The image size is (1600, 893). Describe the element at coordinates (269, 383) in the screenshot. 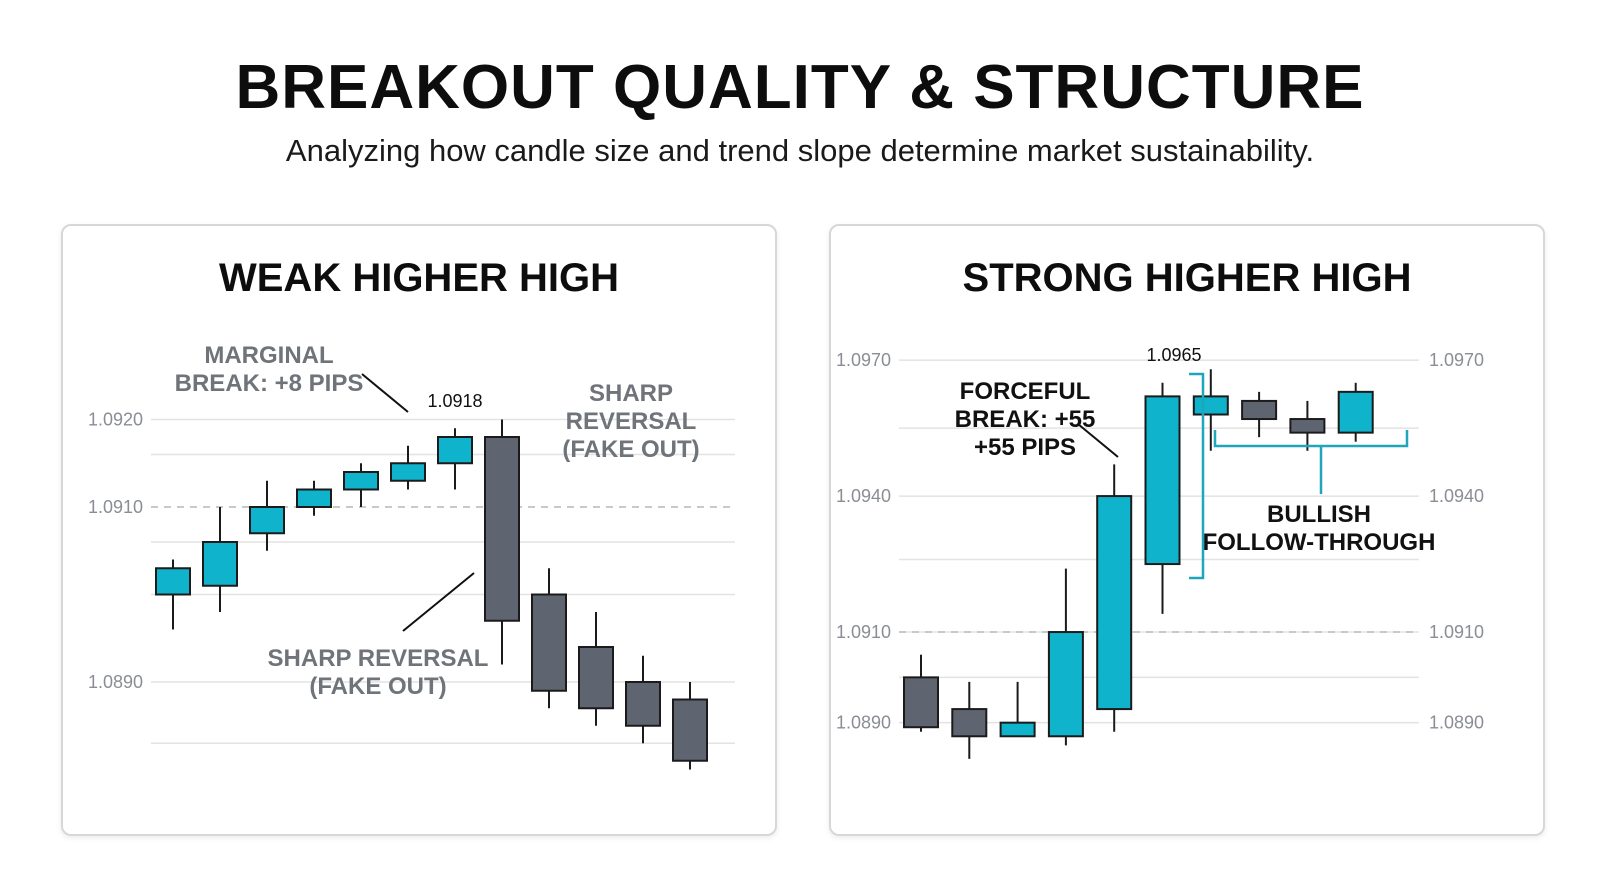

I see `marginal-break-annotation-line-2: BREAK: +8 PIPS` at that location.